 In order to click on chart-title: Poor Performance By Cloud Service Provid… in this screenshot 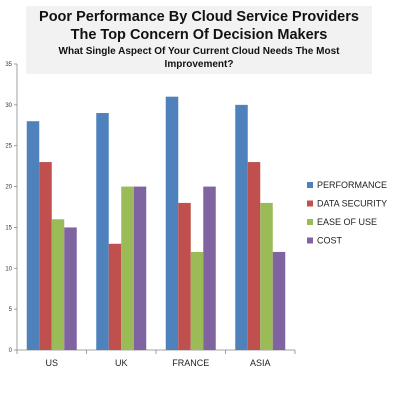, I will do `click(199, 26)`.